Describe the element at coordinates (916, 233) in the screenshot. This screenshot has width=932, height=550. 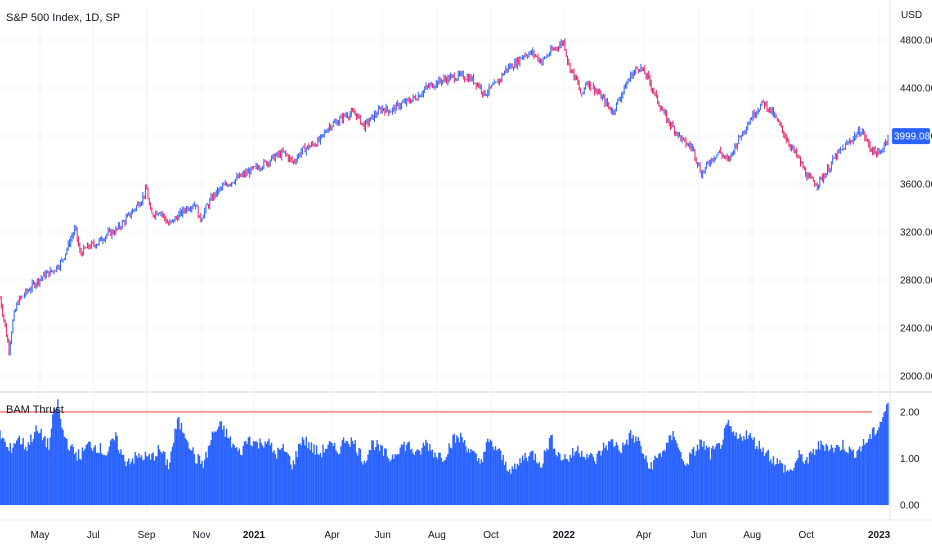
I see `price-tick-label: 3200.00` at that location.